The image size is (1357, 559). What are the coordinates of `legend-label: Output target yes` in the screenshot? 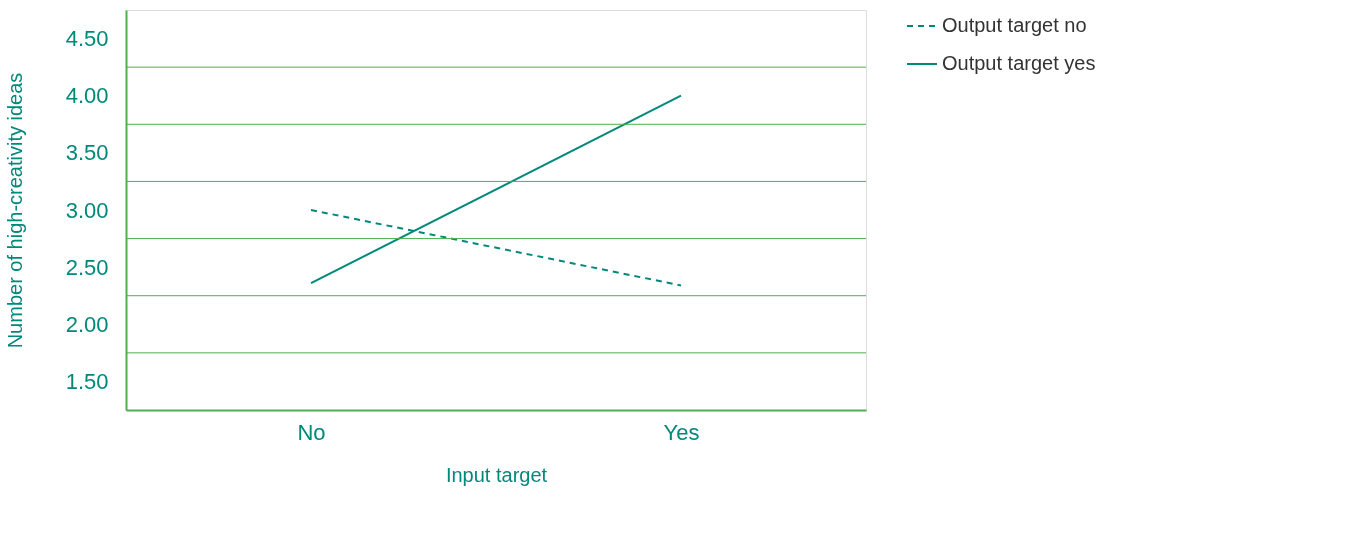 It's located at (1019, 63).